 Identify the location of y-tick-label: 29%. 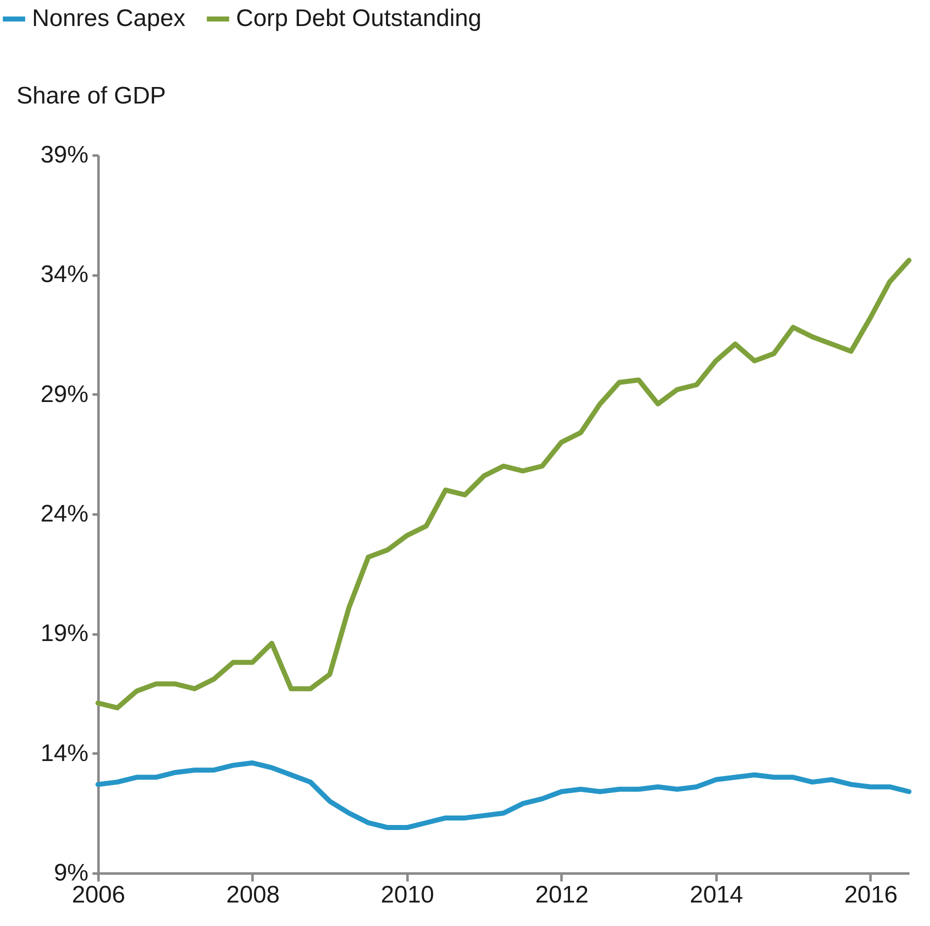
(64, 394).